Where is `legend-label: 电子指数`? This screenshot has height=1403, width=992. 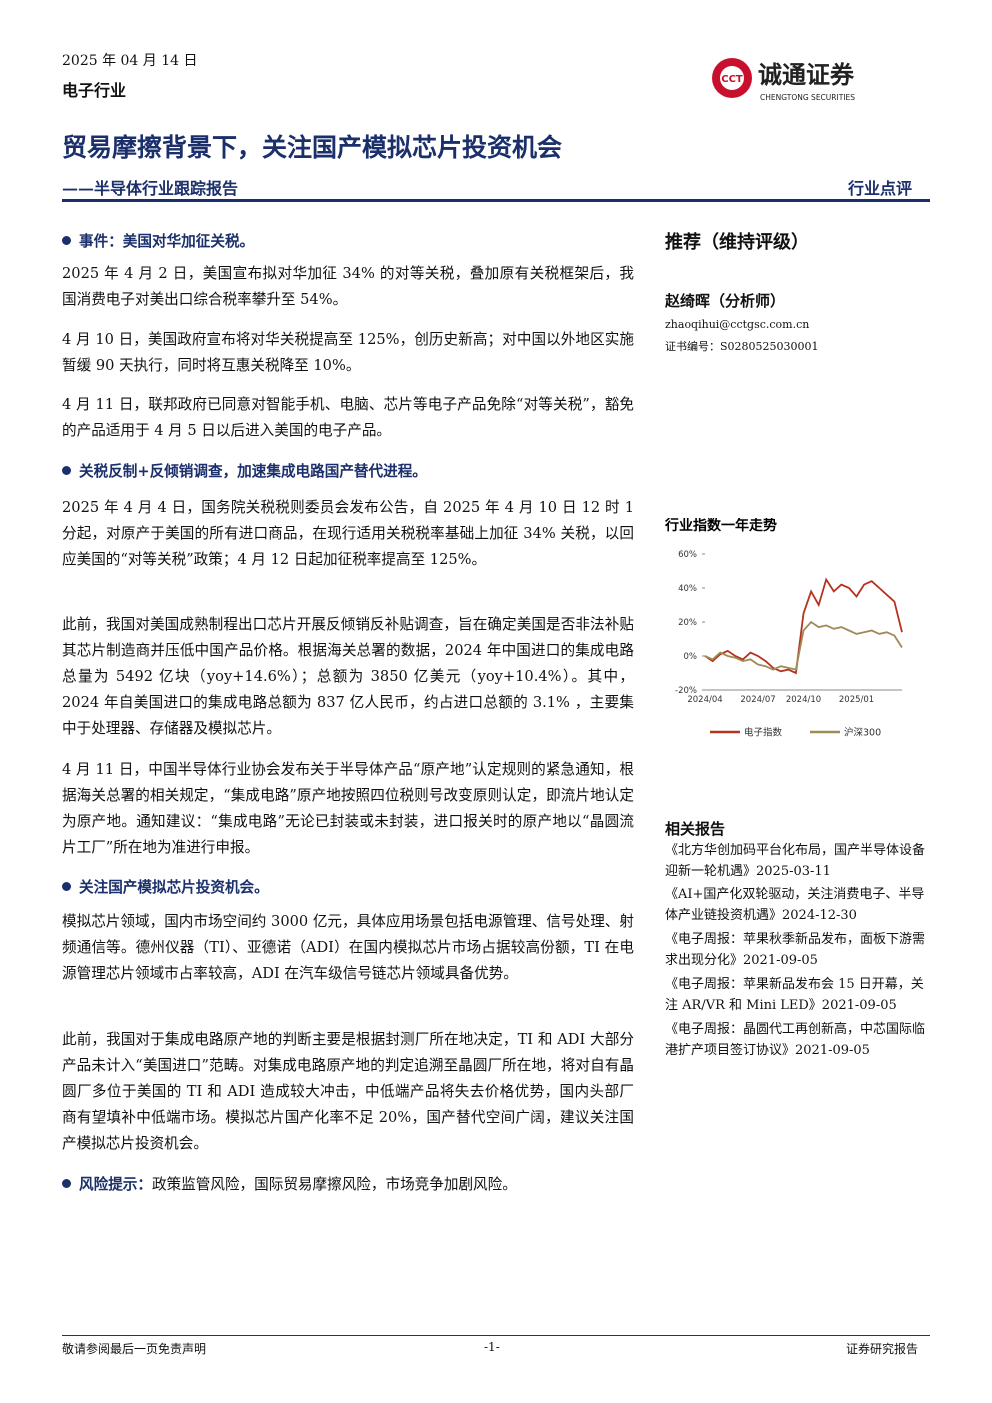 legend-label: 电子指数 is located at coordinates (763, 733).